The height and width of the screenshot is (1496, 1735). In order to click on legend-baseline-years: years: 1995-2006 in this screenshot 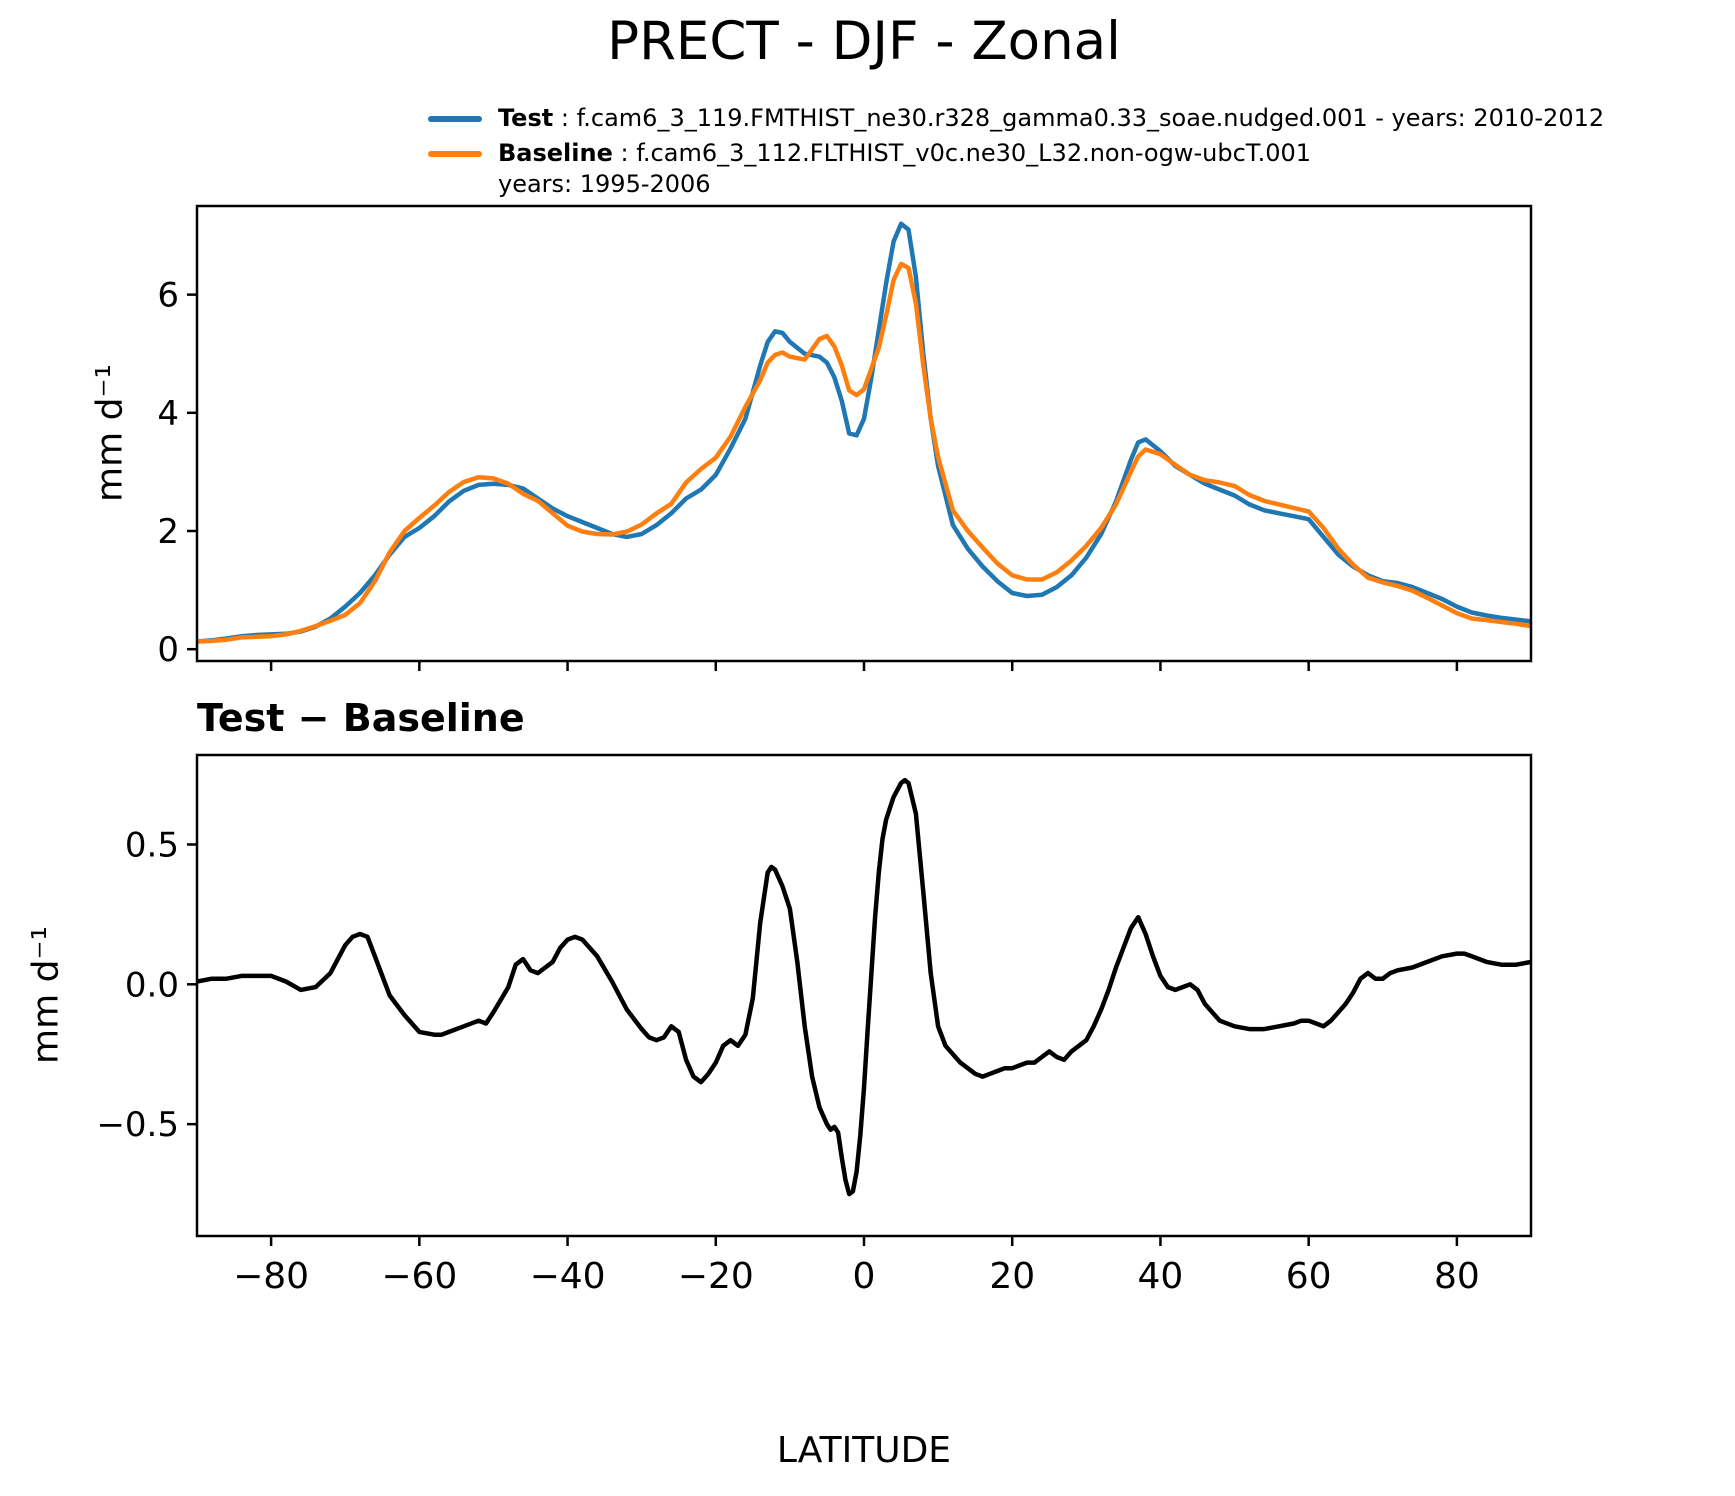, I will do `click(604, 184)`.